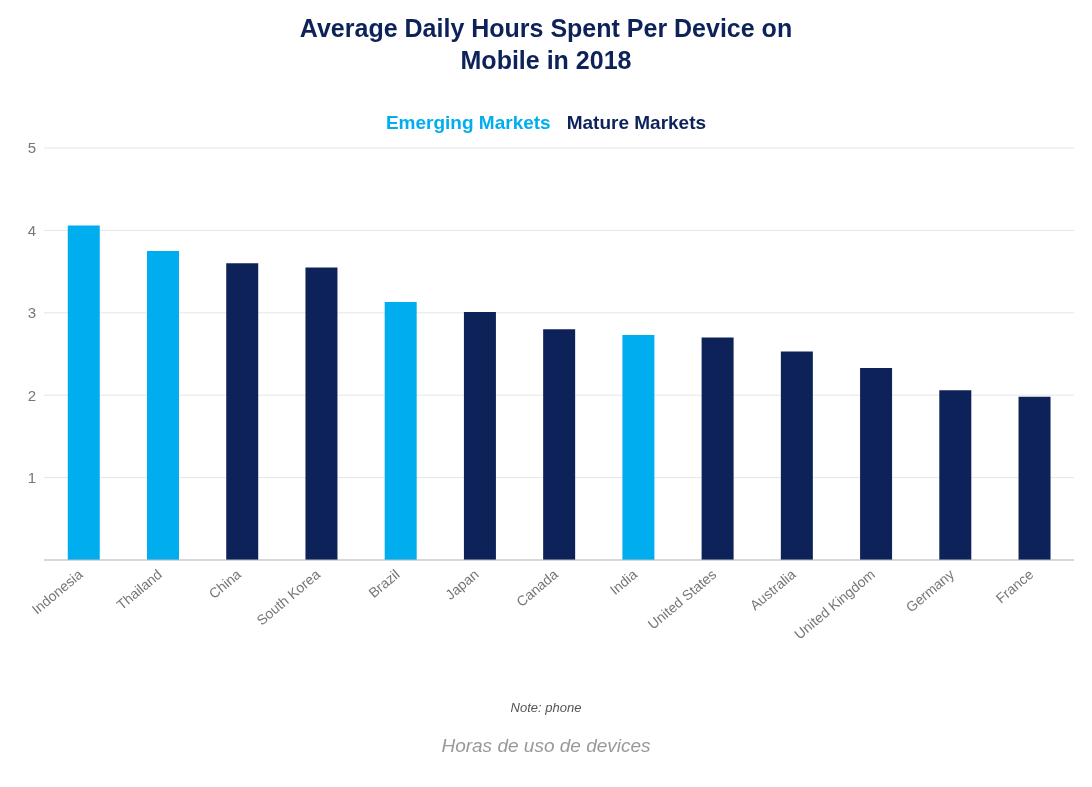  Describe the element at coordinates (636, 123) in the screenshot. I see `text: Mature Markets` at that location.